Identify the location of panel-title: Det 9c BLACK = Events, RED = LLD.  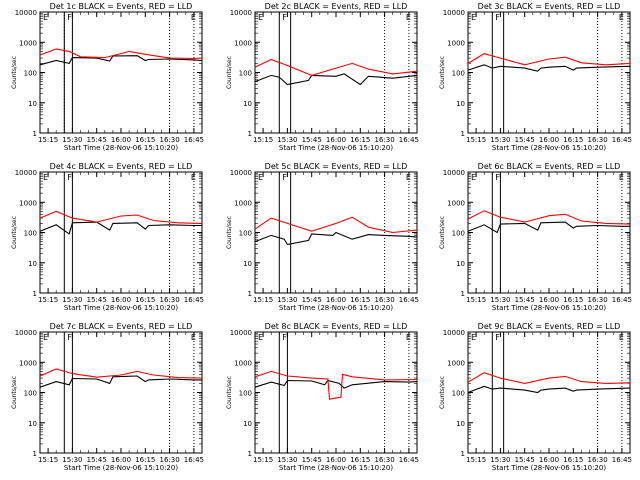
(549, 326).